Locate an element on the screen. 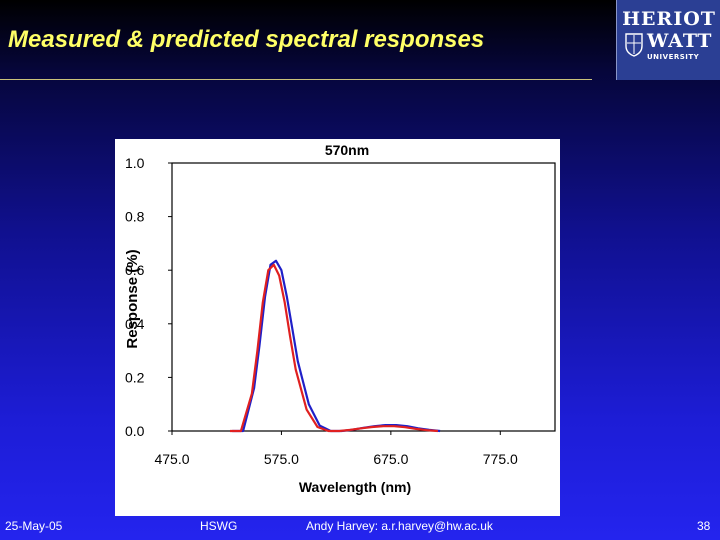 The image size is (720, 540). footer-group: HSWG is located at coordinates (219, 526).